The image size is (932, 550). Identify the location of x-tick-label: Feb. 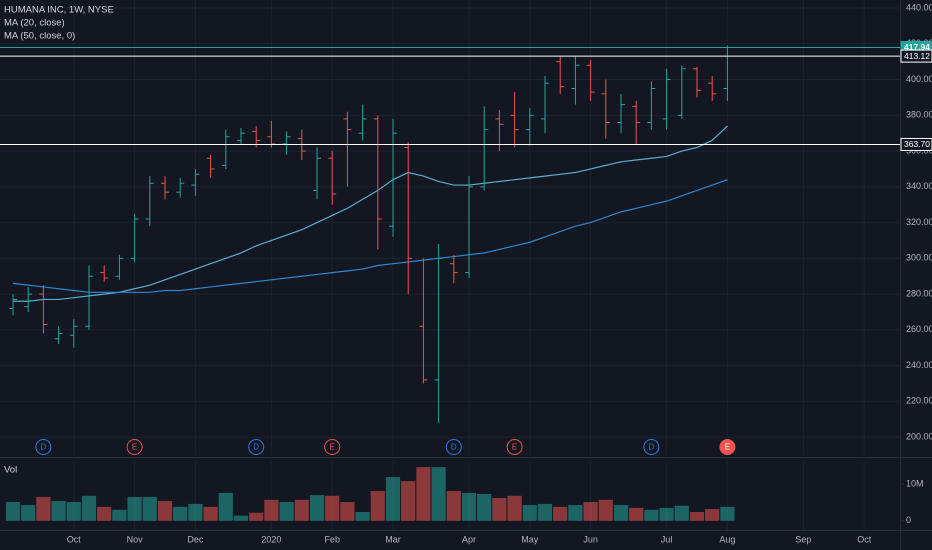
(332, 539).